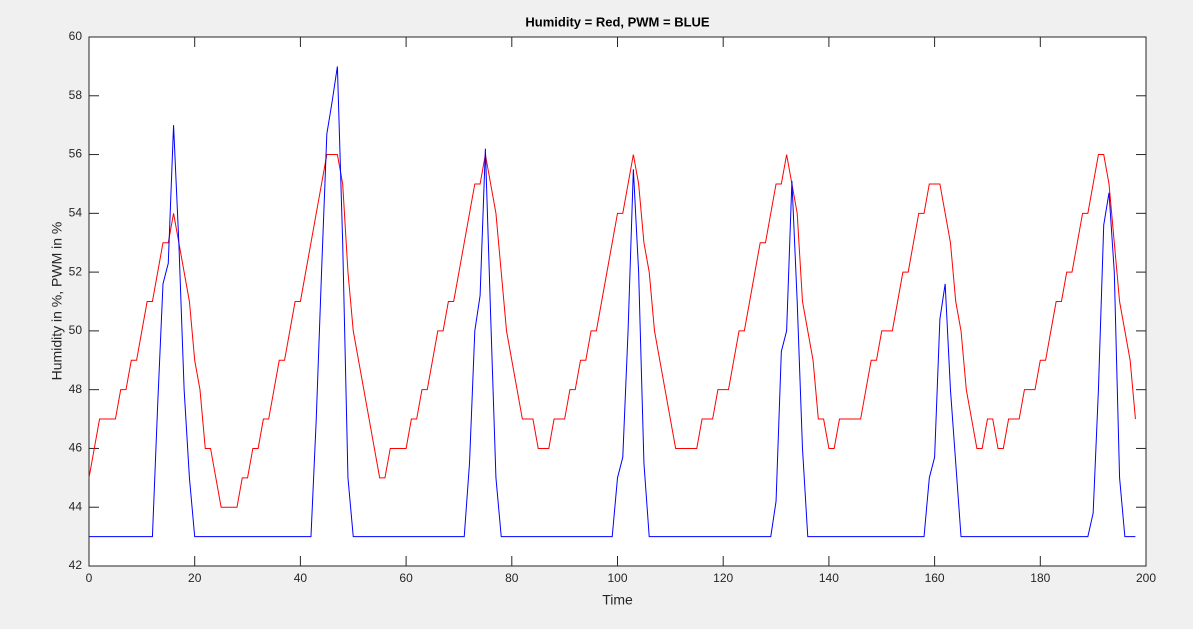 The height and width of the screenshot is (629, 1193). Describe the element at coordinates (57, 301) in the screenshot. I see `y-axis-label: Humidity in %, PWM in %` at that location.